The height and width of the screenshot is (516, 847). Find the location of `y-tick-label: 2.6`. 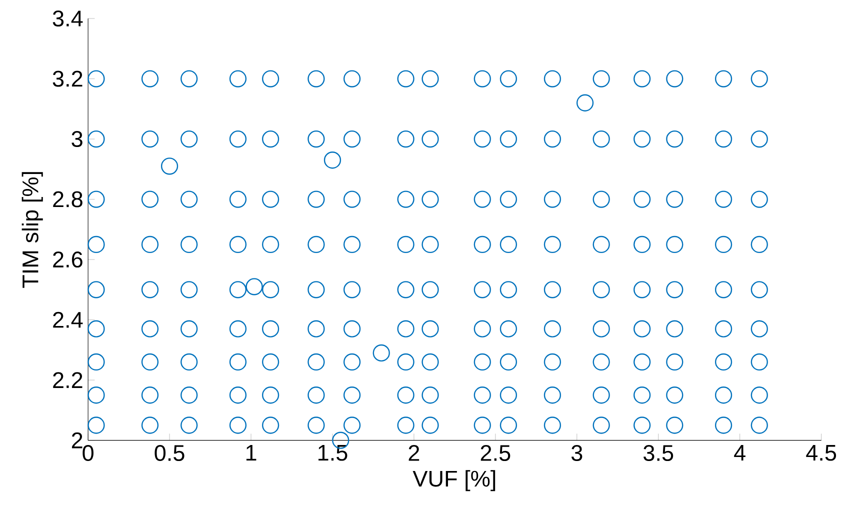

y-tick-label: 2.6 is located at coordinates (67, 260).